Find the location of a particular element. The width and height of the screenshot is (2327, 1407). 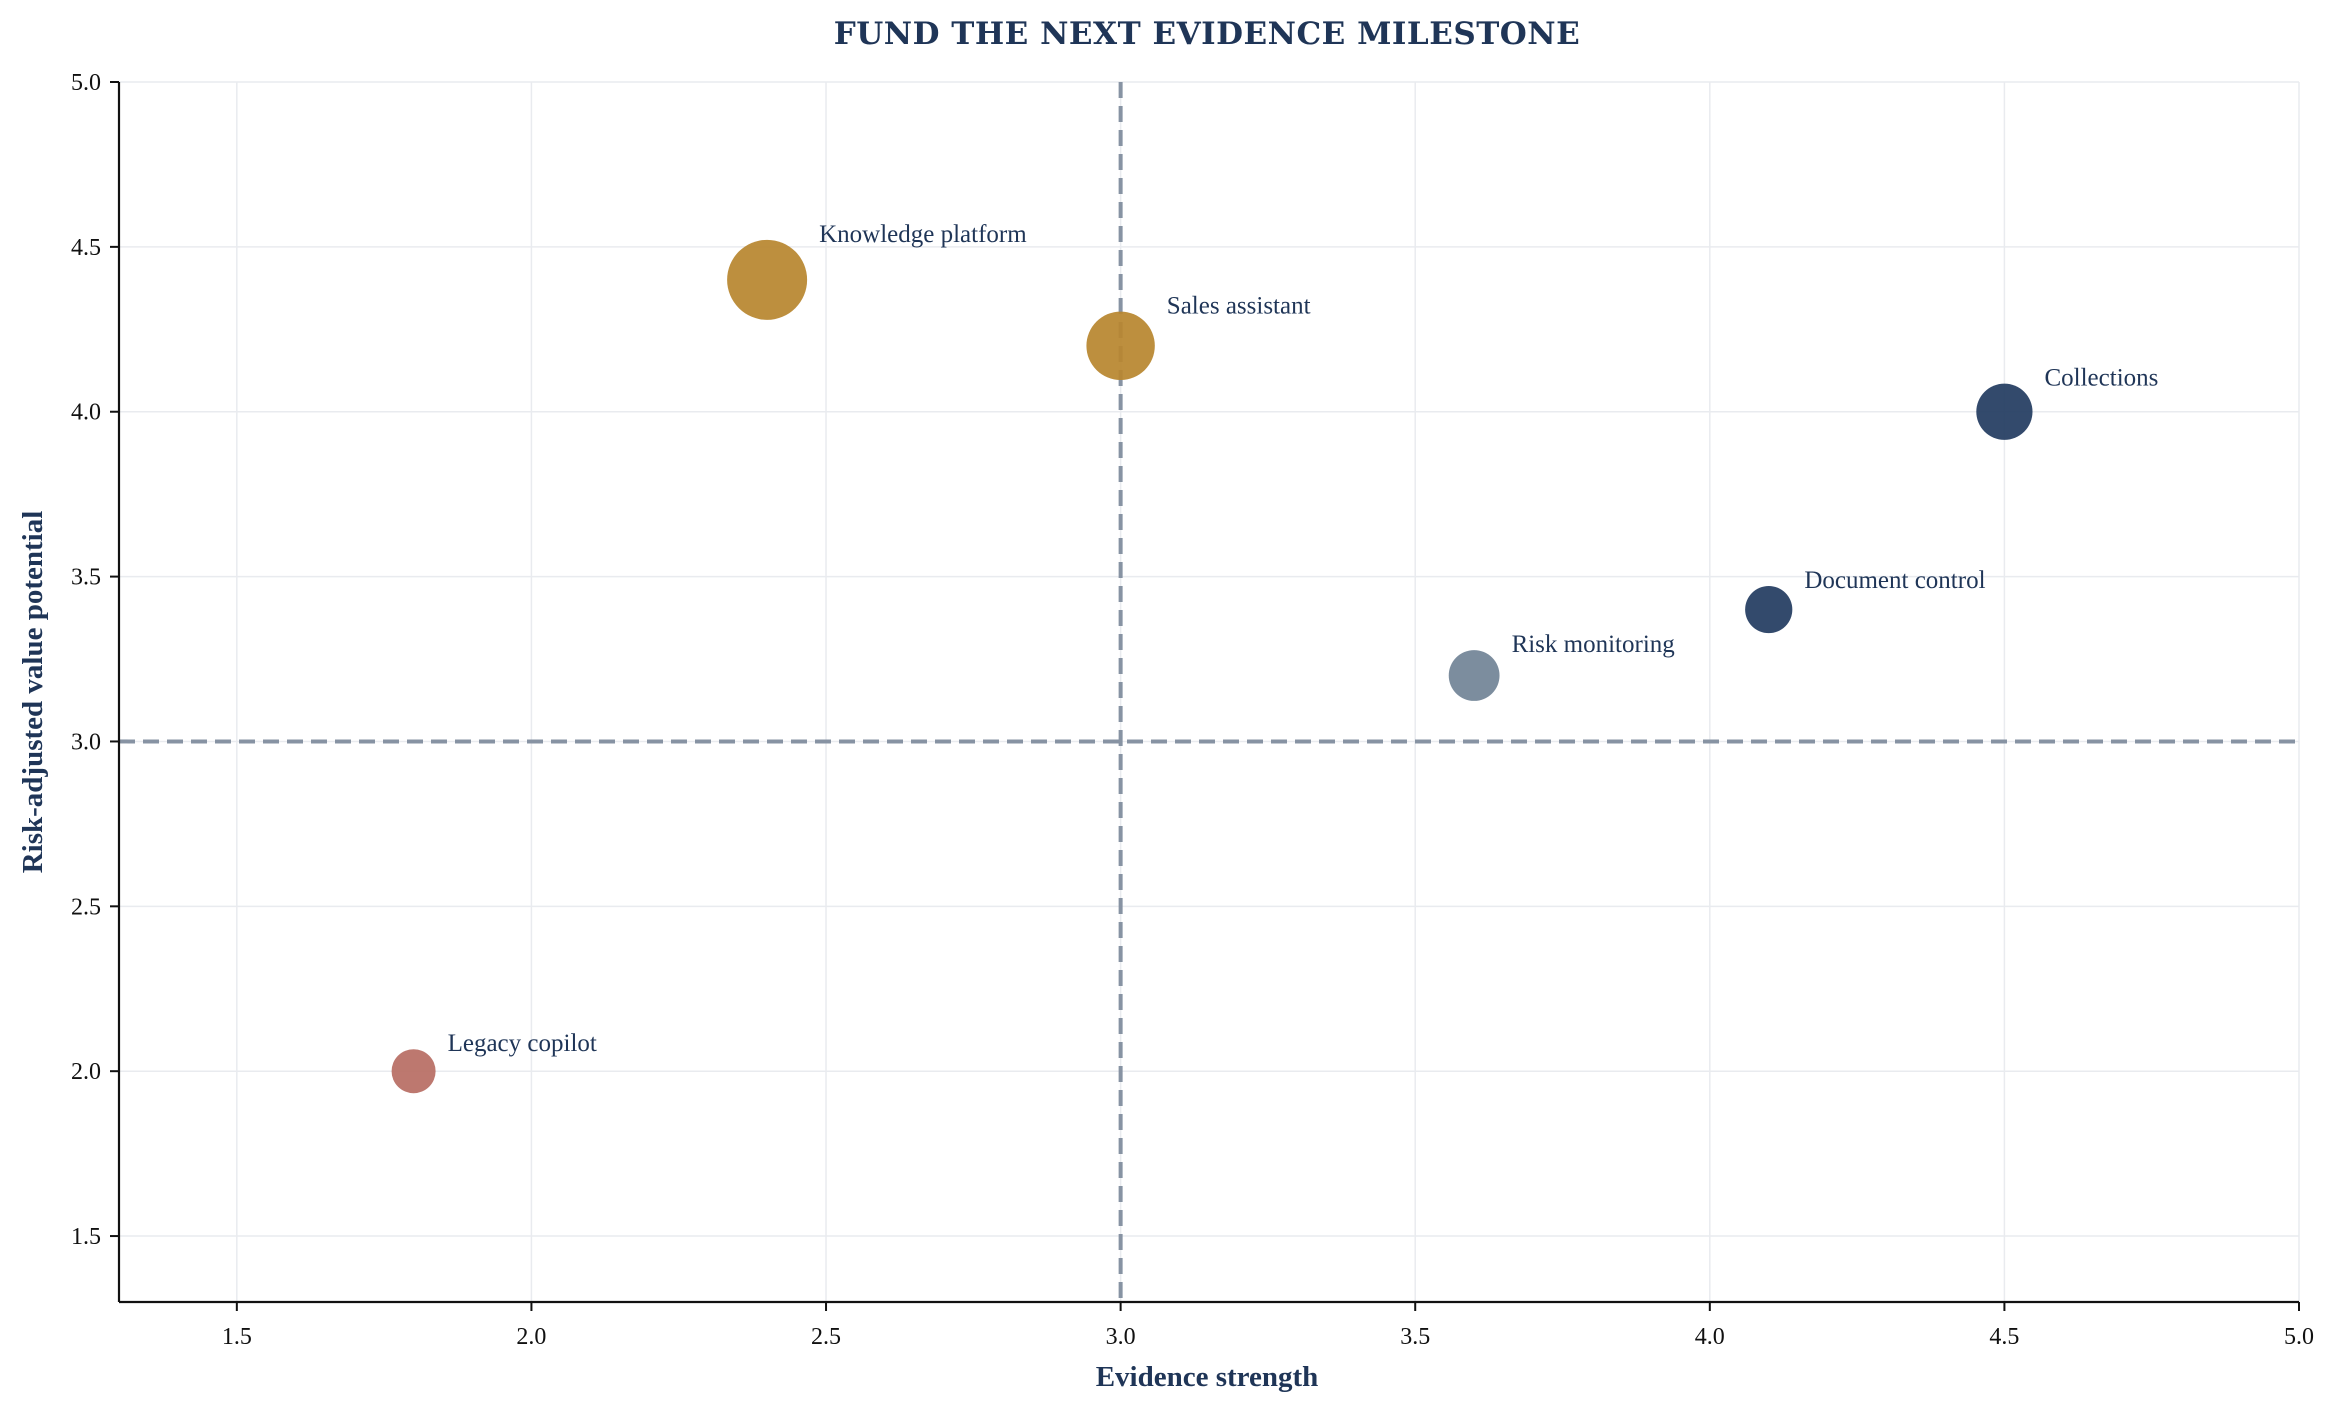

x-tick-label: 5.0 is located at coordinates (2299, 1337).